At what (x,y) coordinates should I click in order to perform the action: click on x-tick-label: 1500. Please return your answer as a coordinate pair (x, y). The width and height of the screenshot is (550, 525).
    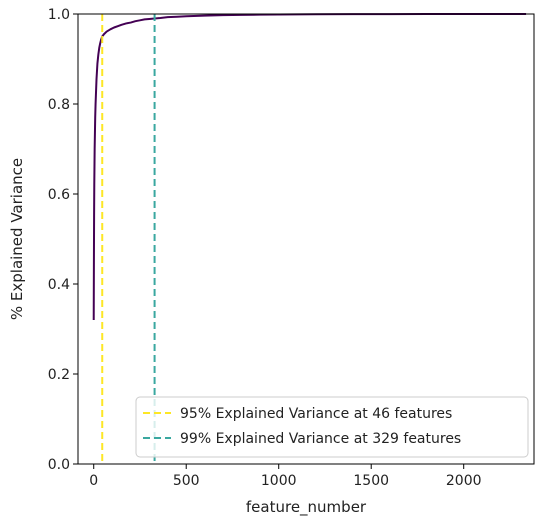
    Looking at the image, I should click on (371, 481).